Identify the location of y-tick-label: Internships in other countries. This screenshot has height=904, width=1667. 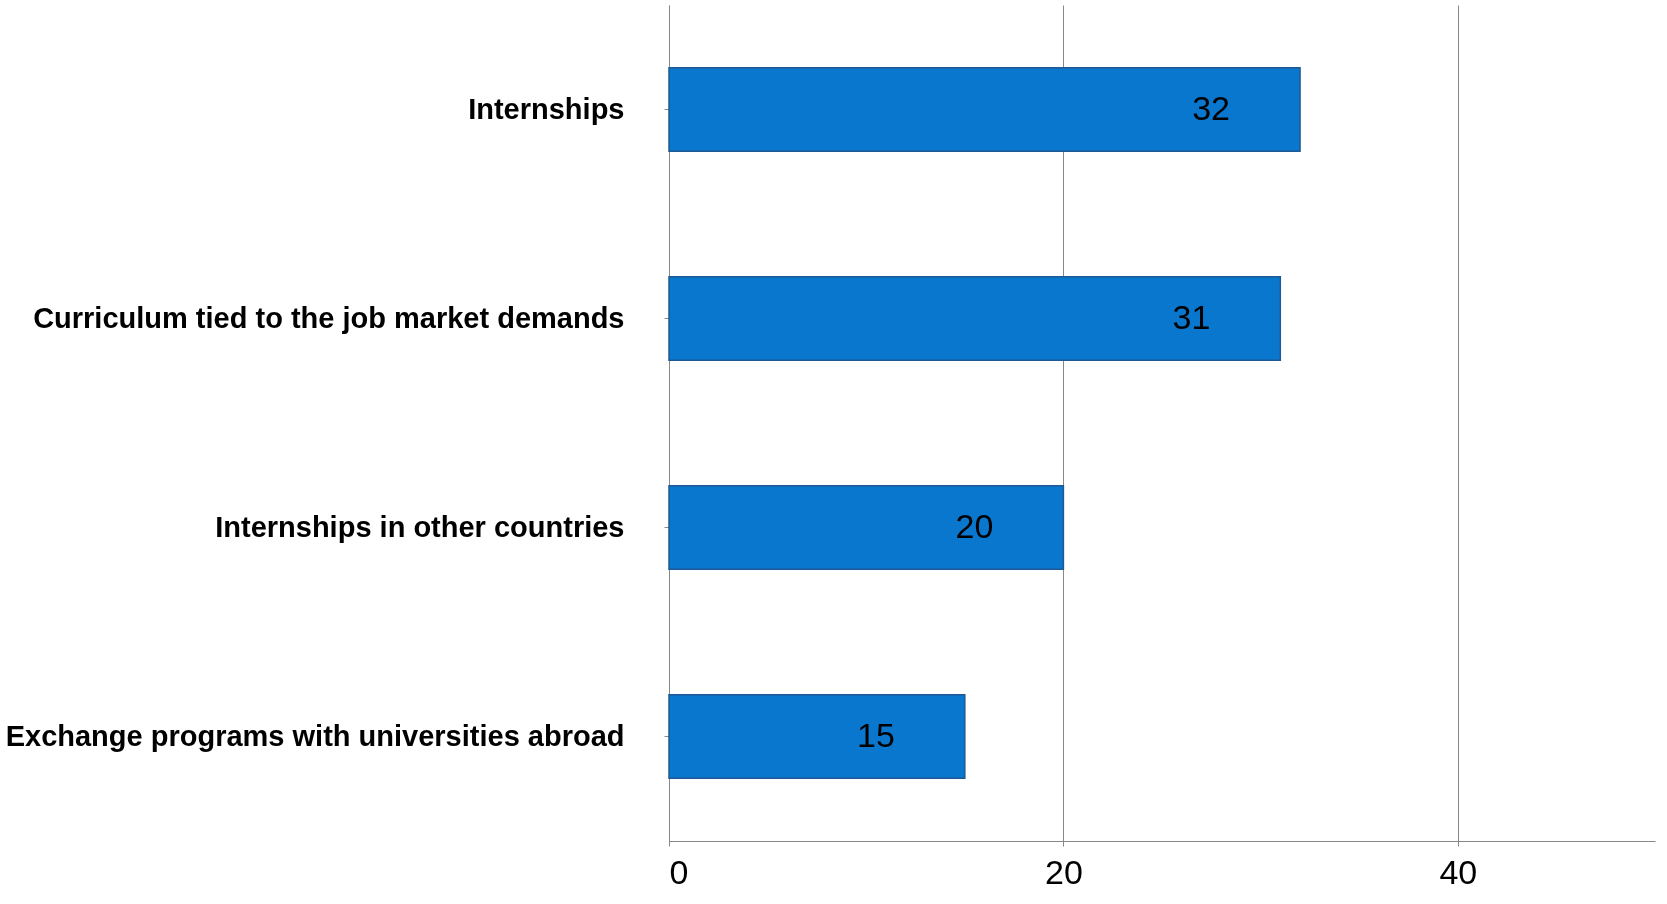
(420, 526).